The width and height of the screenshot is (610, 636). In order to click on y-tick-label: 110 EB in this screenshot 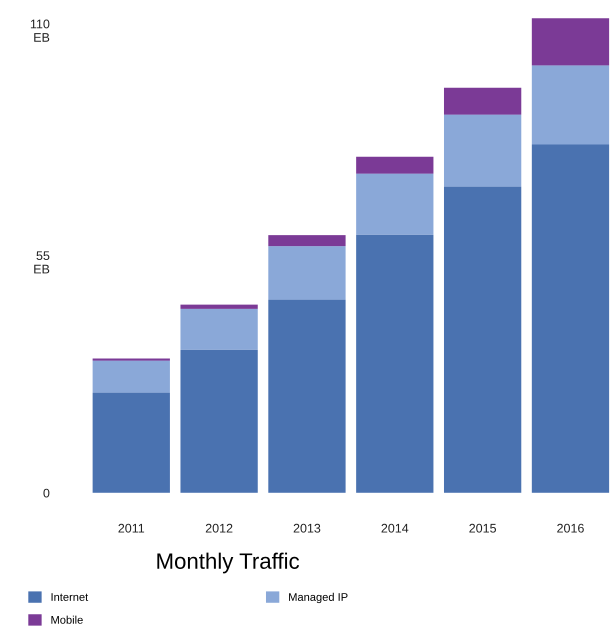, I will do `click(40, 31)`.